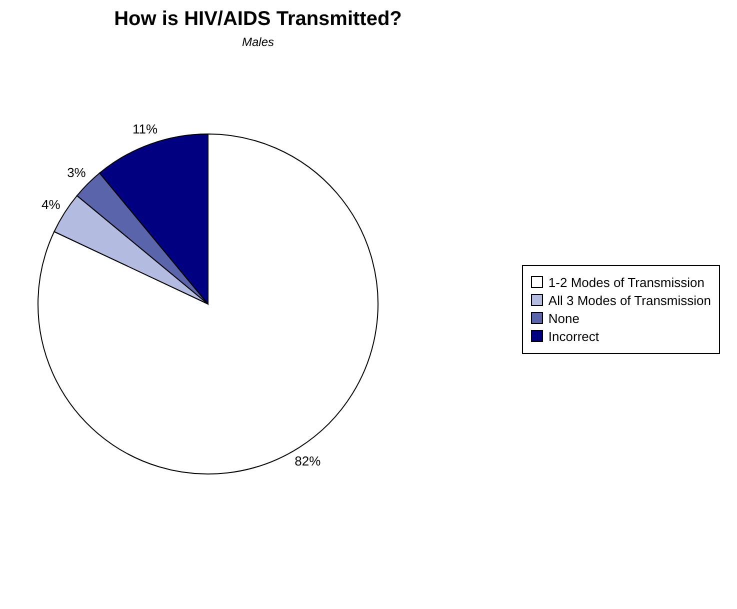 This screenshot has height=609, width=737. What do you see at coordinates (629, 300) in the screenshot?
I see `legend-label: All 3 Modes of Transmission` at bounding box center [629, 300].